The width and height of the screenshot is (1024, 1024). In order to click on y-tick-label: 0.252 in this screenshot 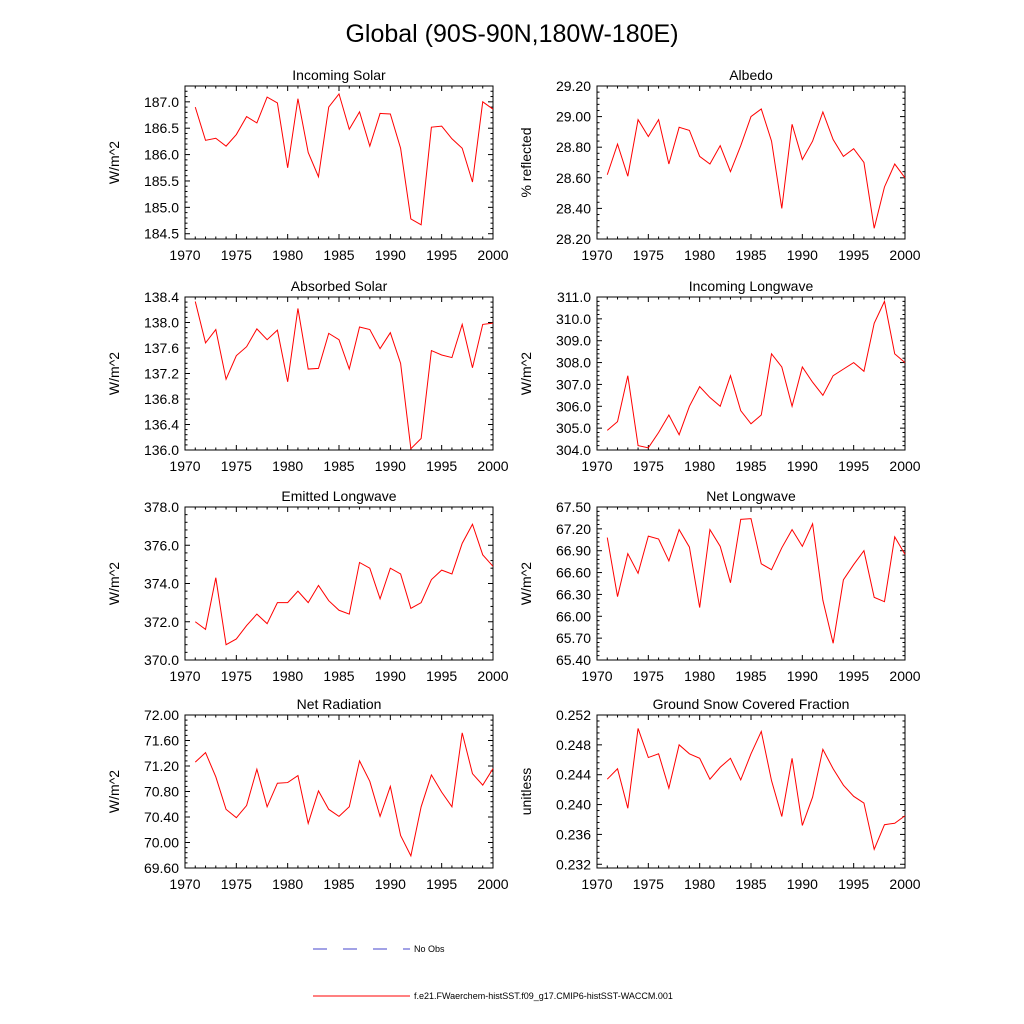, I will do `click(573, 715)`.